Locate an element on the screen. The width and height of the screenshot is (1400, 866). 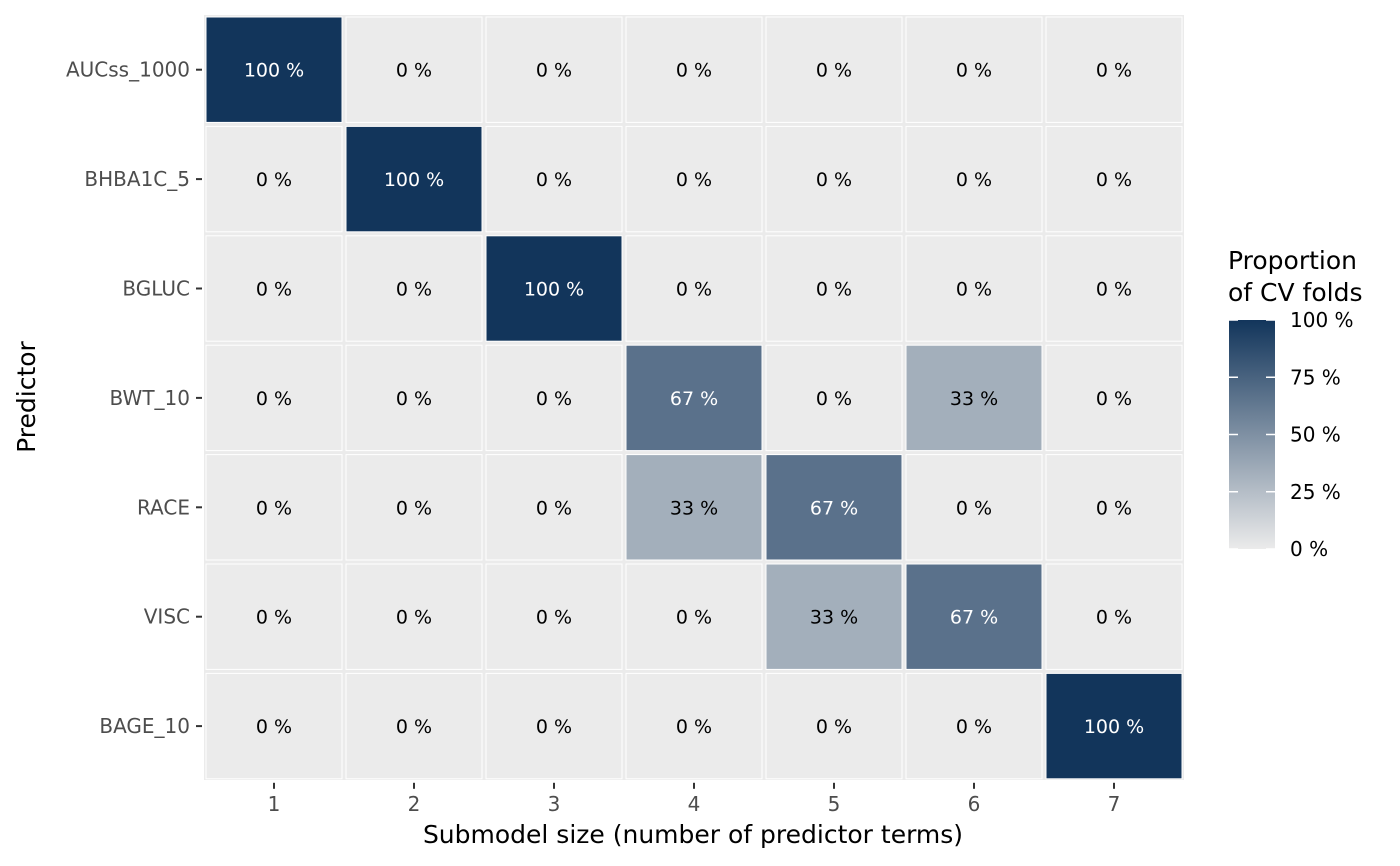
x-tick-label: 4 is located at coordinates (694, 804).